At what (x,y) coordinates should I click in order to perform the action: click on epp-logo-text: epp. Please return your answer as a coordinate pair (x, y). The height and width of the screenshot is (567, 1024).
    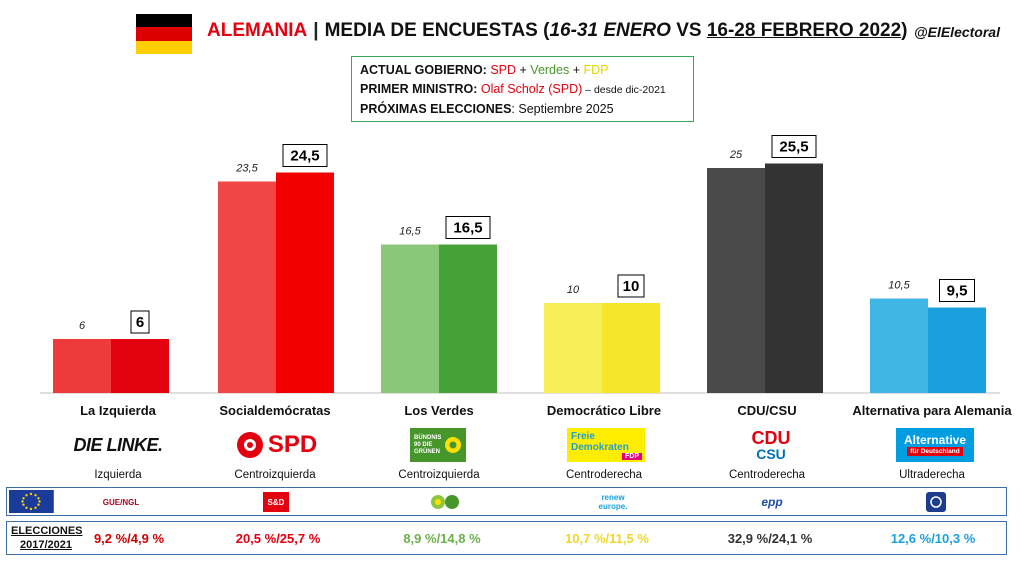
    Looking at the image, I should click on (772, 502).